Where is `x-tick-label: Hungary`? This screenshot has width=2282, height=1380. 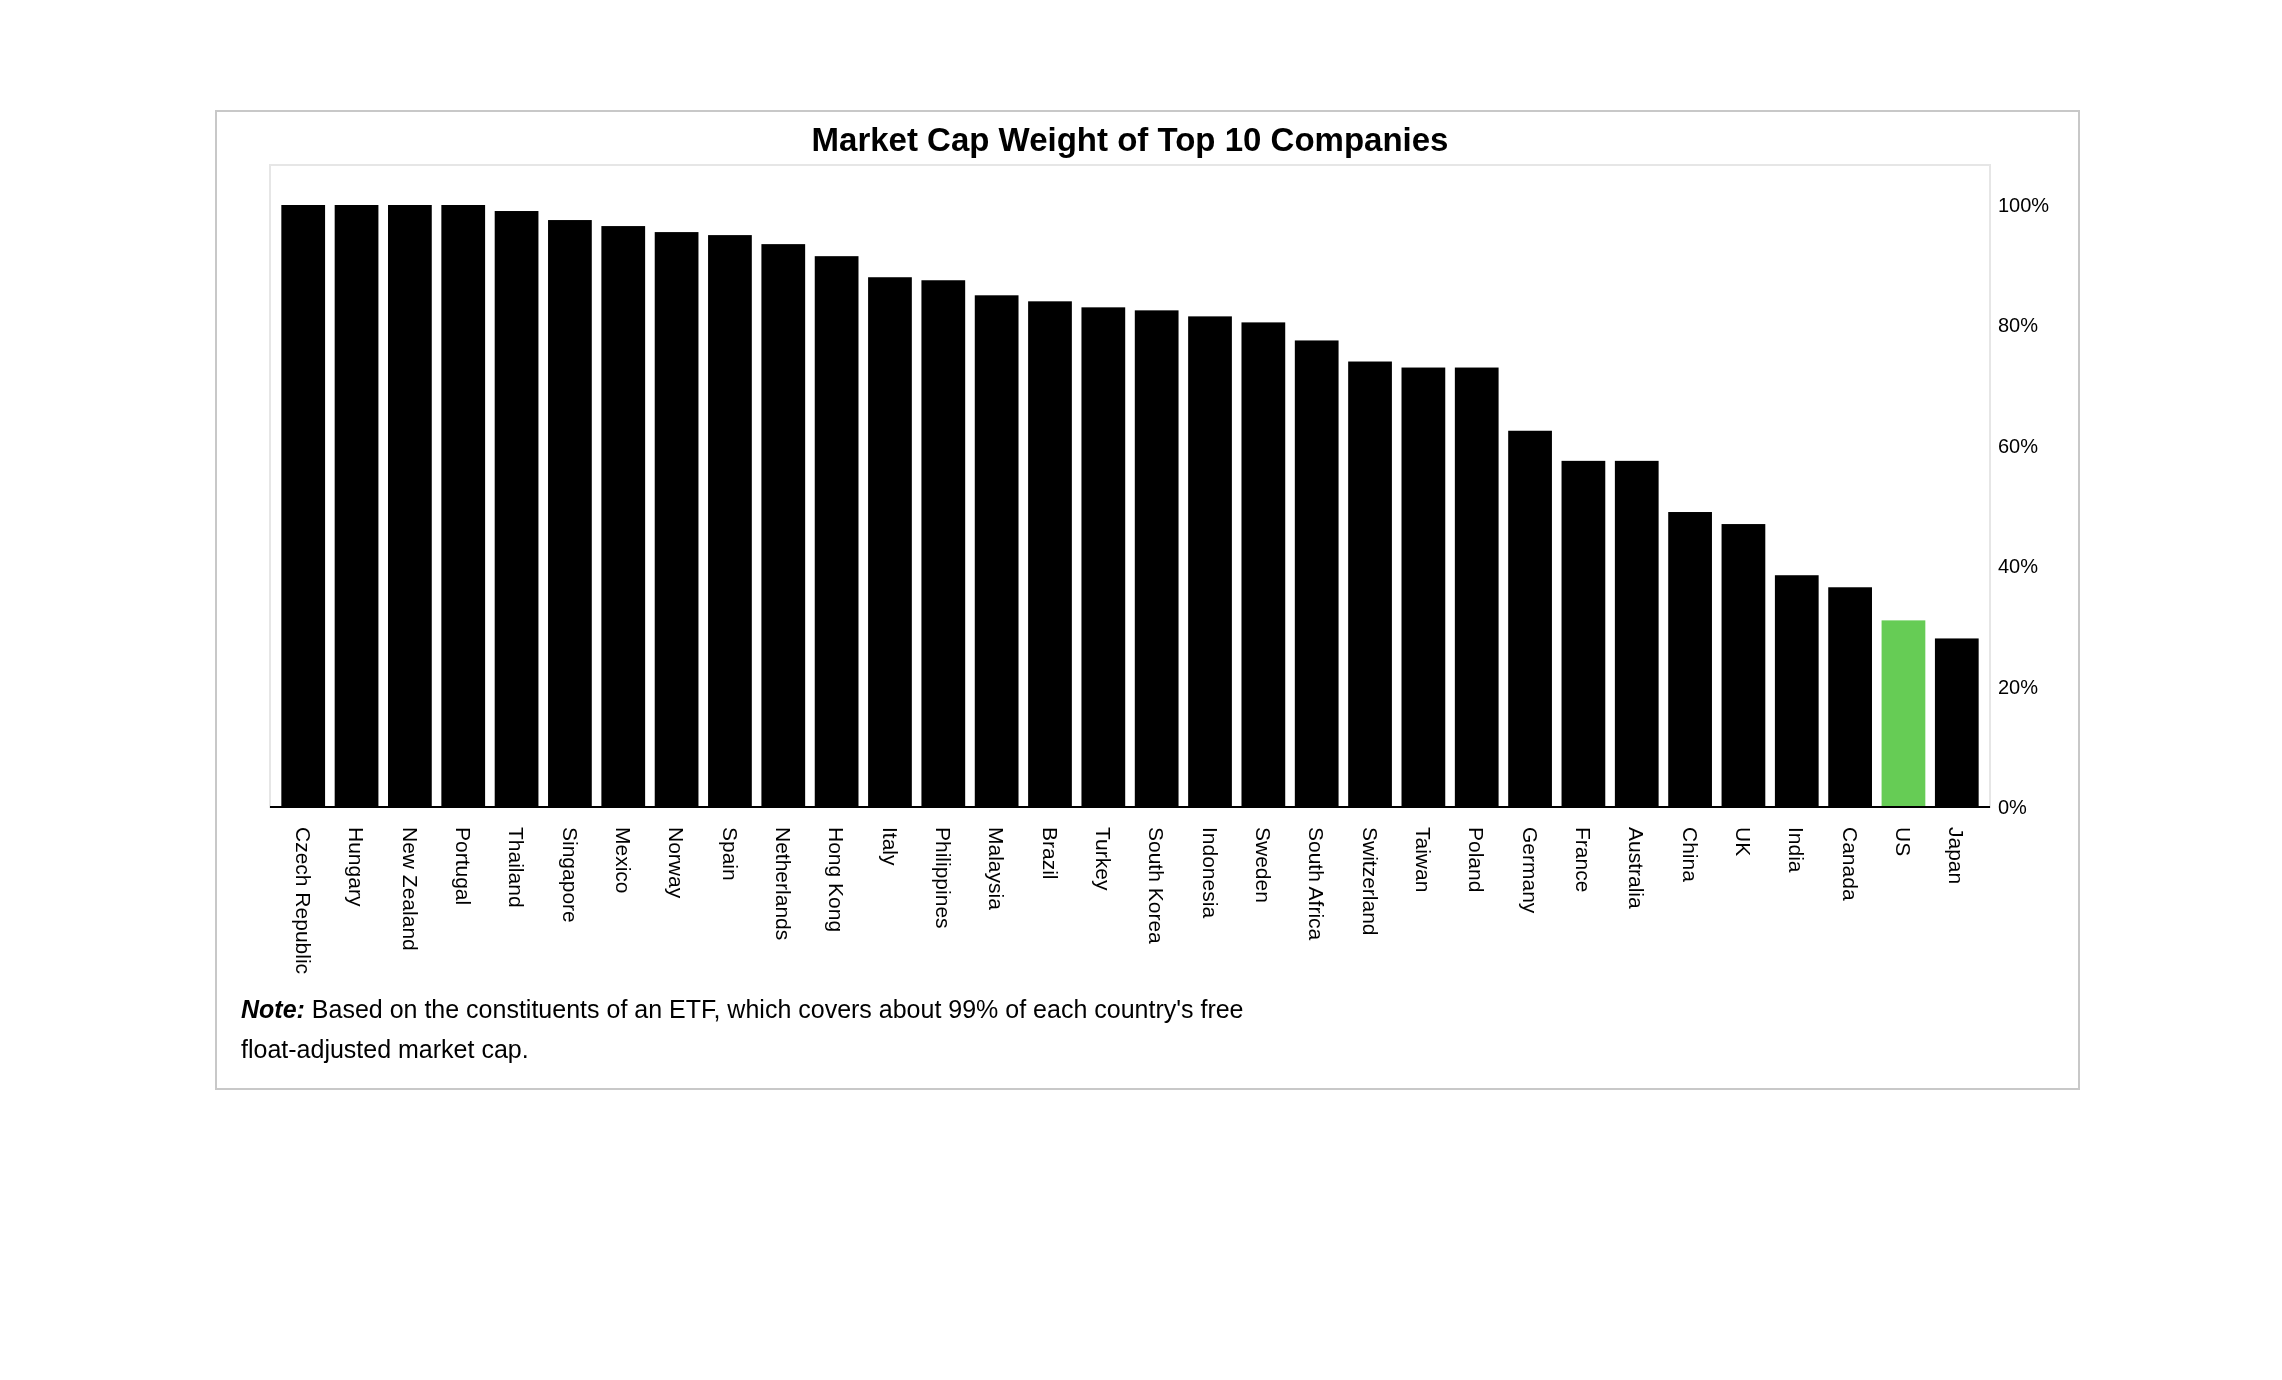 x-tick-label: Hungary is located at coordinates (357, 867).